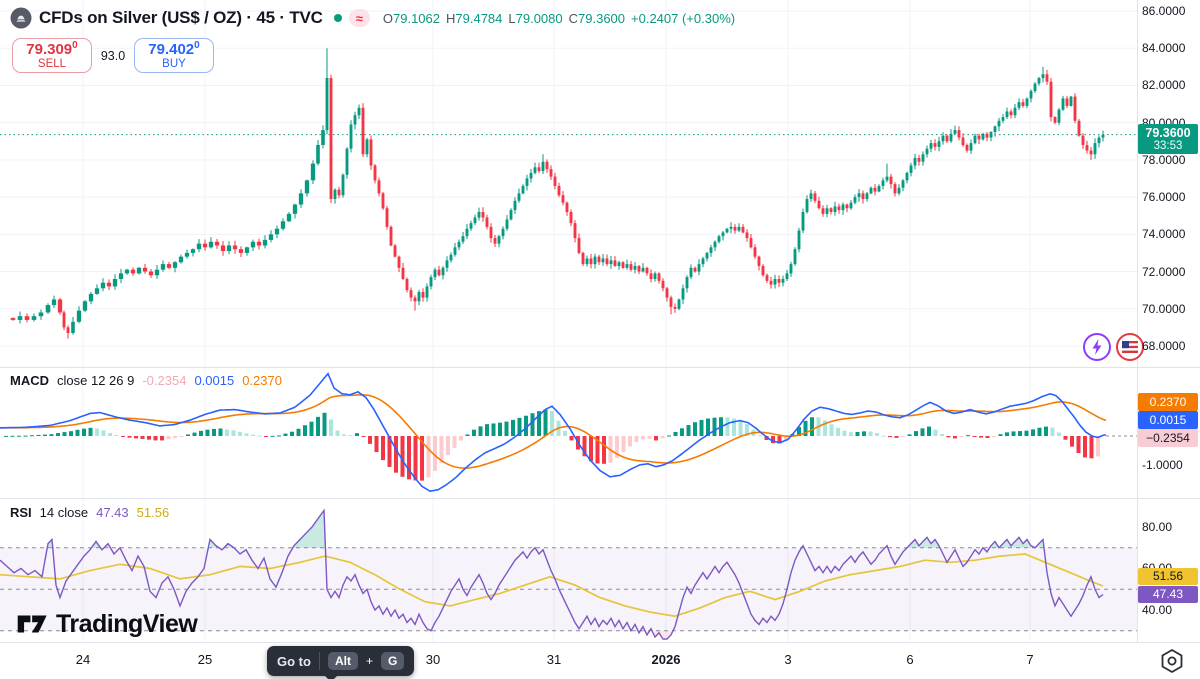  Describe the element at coordinates (1030, 659) in the screenshot. I see `time-axis-tick: 7` at that location.